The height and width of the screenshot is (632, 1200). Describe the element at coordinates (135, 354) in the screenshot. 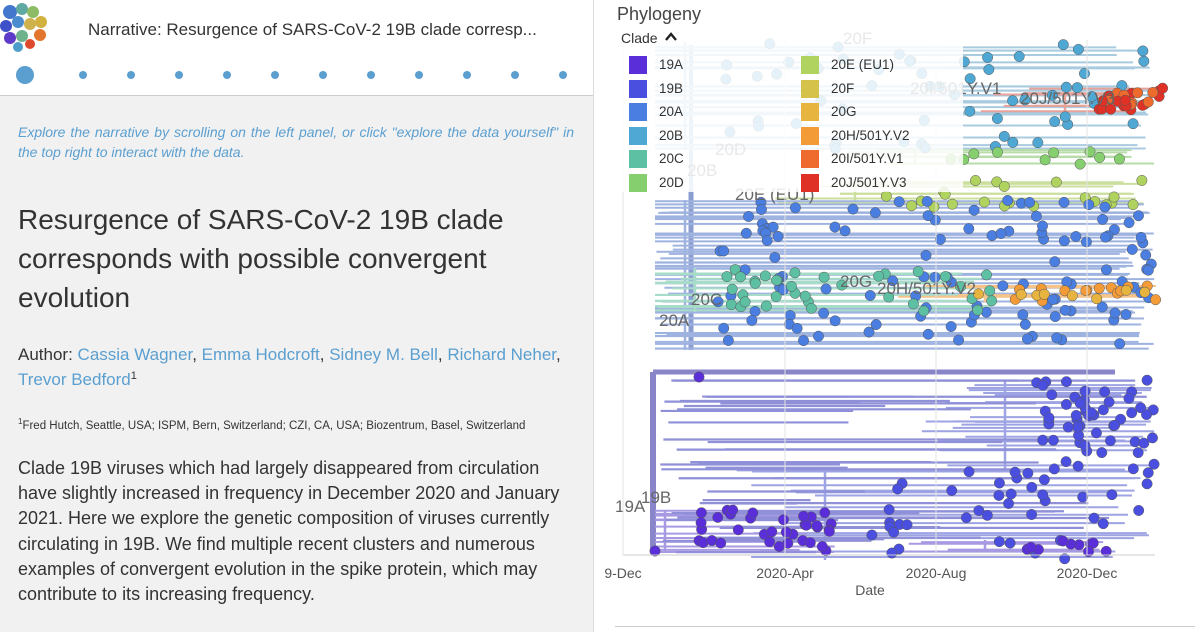

I see `author-link: Cassia Wagner` at that location.